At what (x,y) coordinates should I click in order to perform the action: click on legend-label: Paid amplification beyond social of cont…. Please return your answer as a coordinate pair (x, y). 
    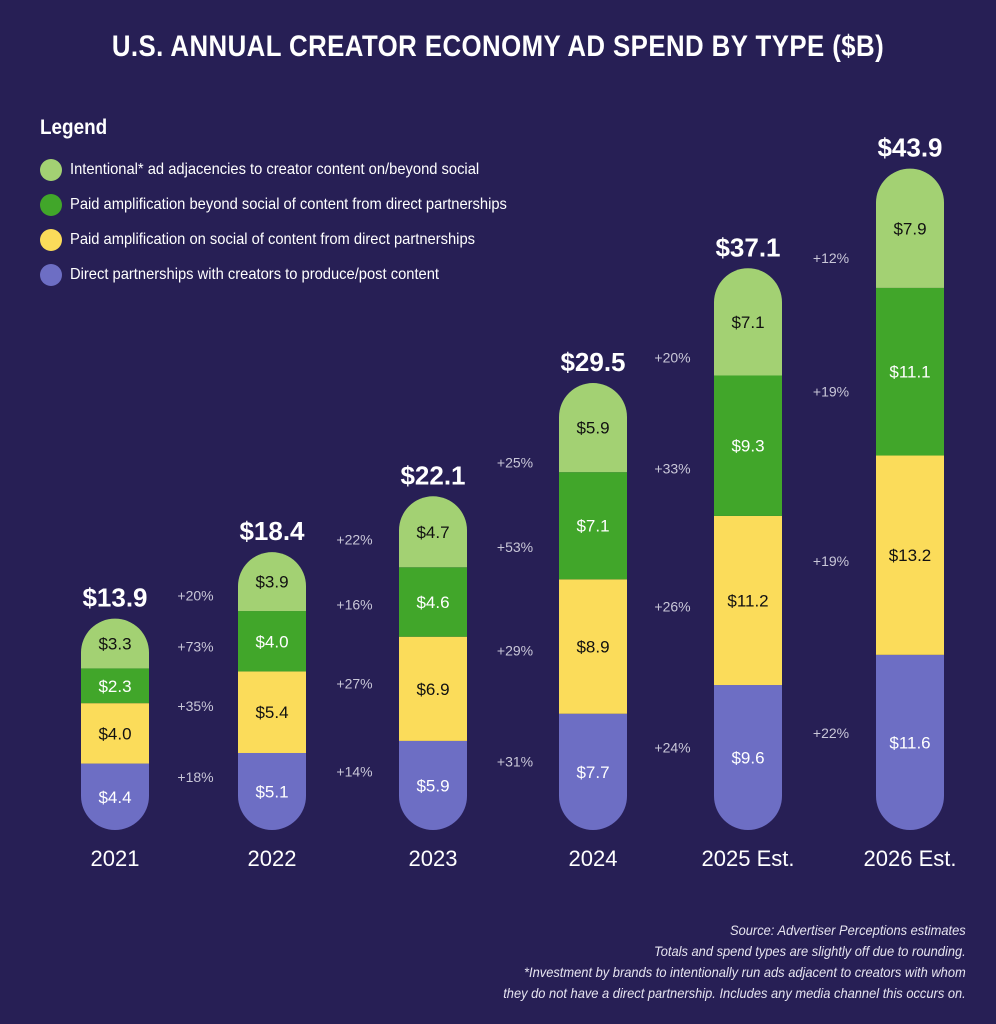
    Looking at the image, I should click on (288, 204).